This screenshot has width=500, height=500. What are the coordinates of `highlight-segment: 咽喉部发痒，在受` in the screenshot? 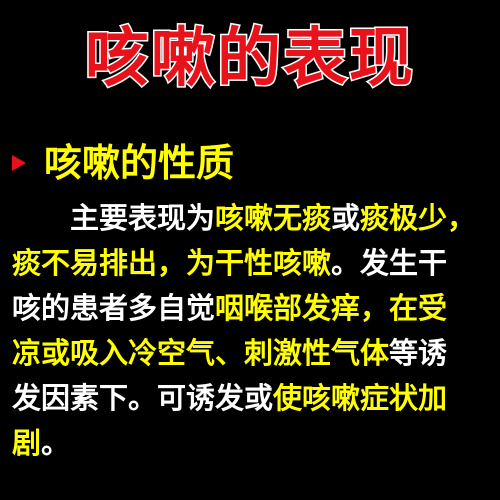 It's located at (331, 308).